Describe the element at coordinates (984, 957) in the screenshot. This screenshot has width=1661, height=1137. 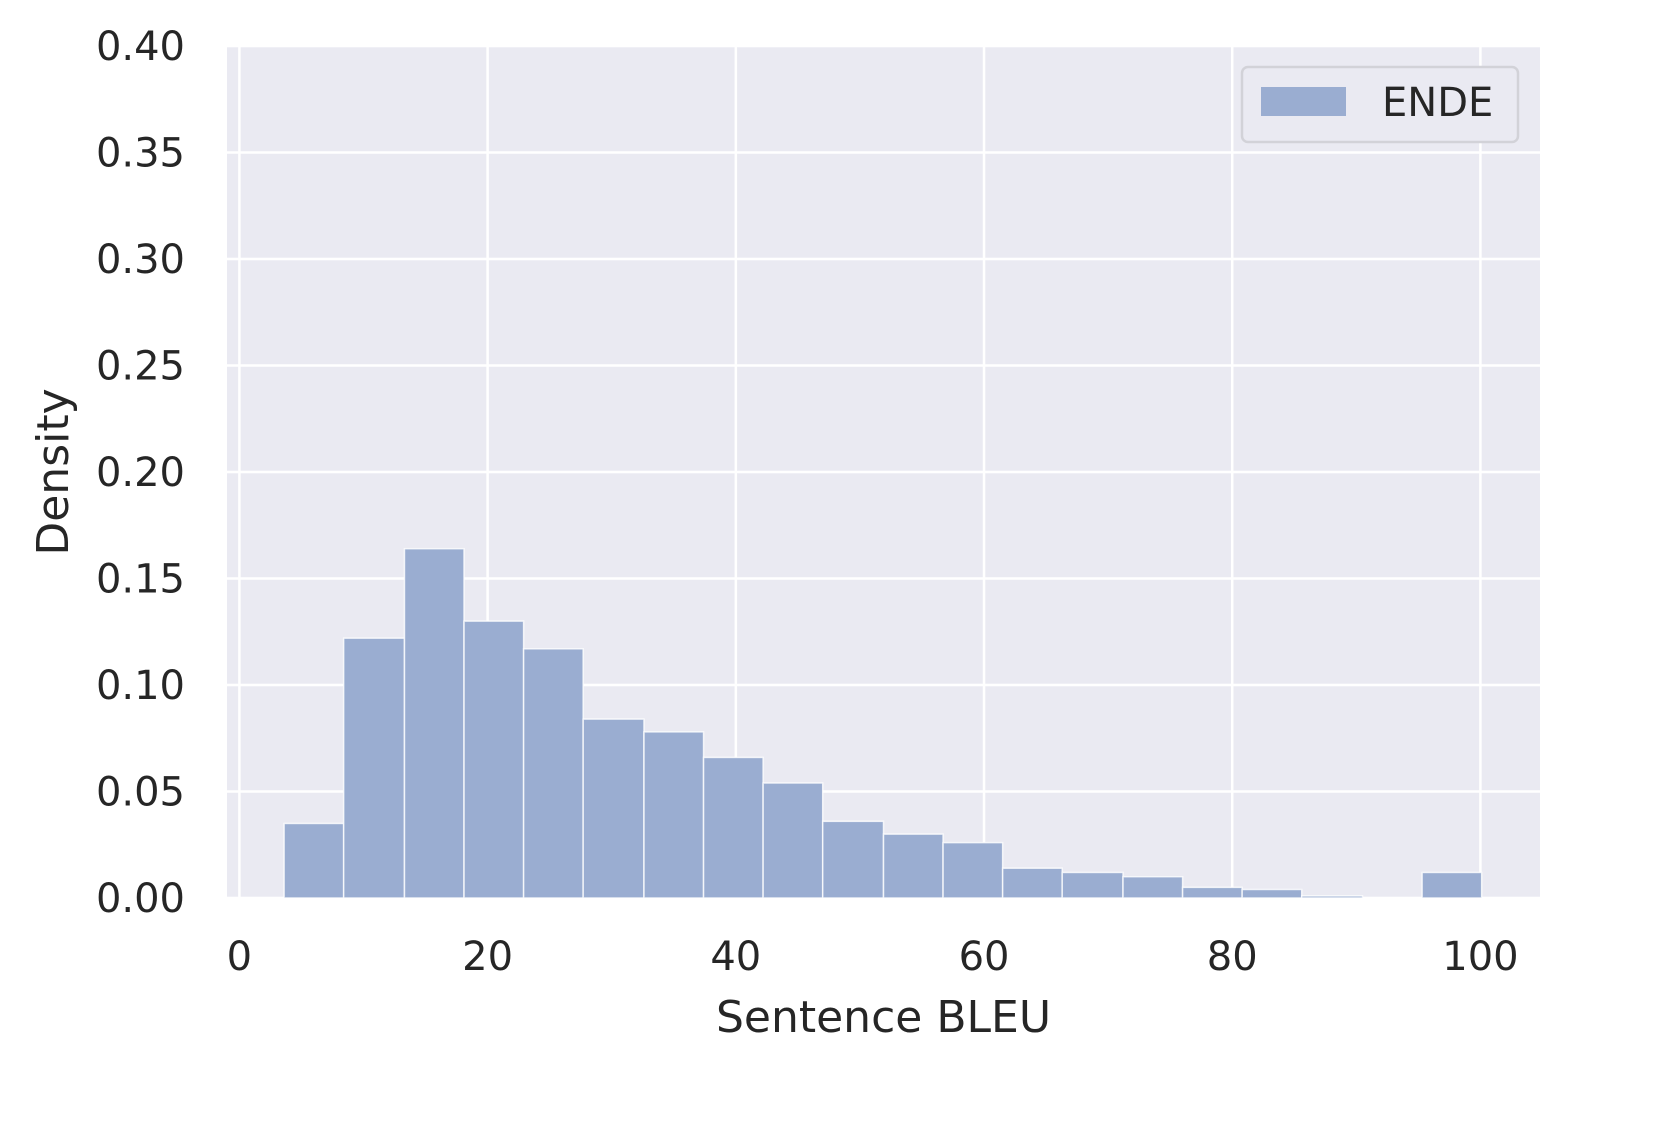
I see `x-tick-label: 60` at that location.